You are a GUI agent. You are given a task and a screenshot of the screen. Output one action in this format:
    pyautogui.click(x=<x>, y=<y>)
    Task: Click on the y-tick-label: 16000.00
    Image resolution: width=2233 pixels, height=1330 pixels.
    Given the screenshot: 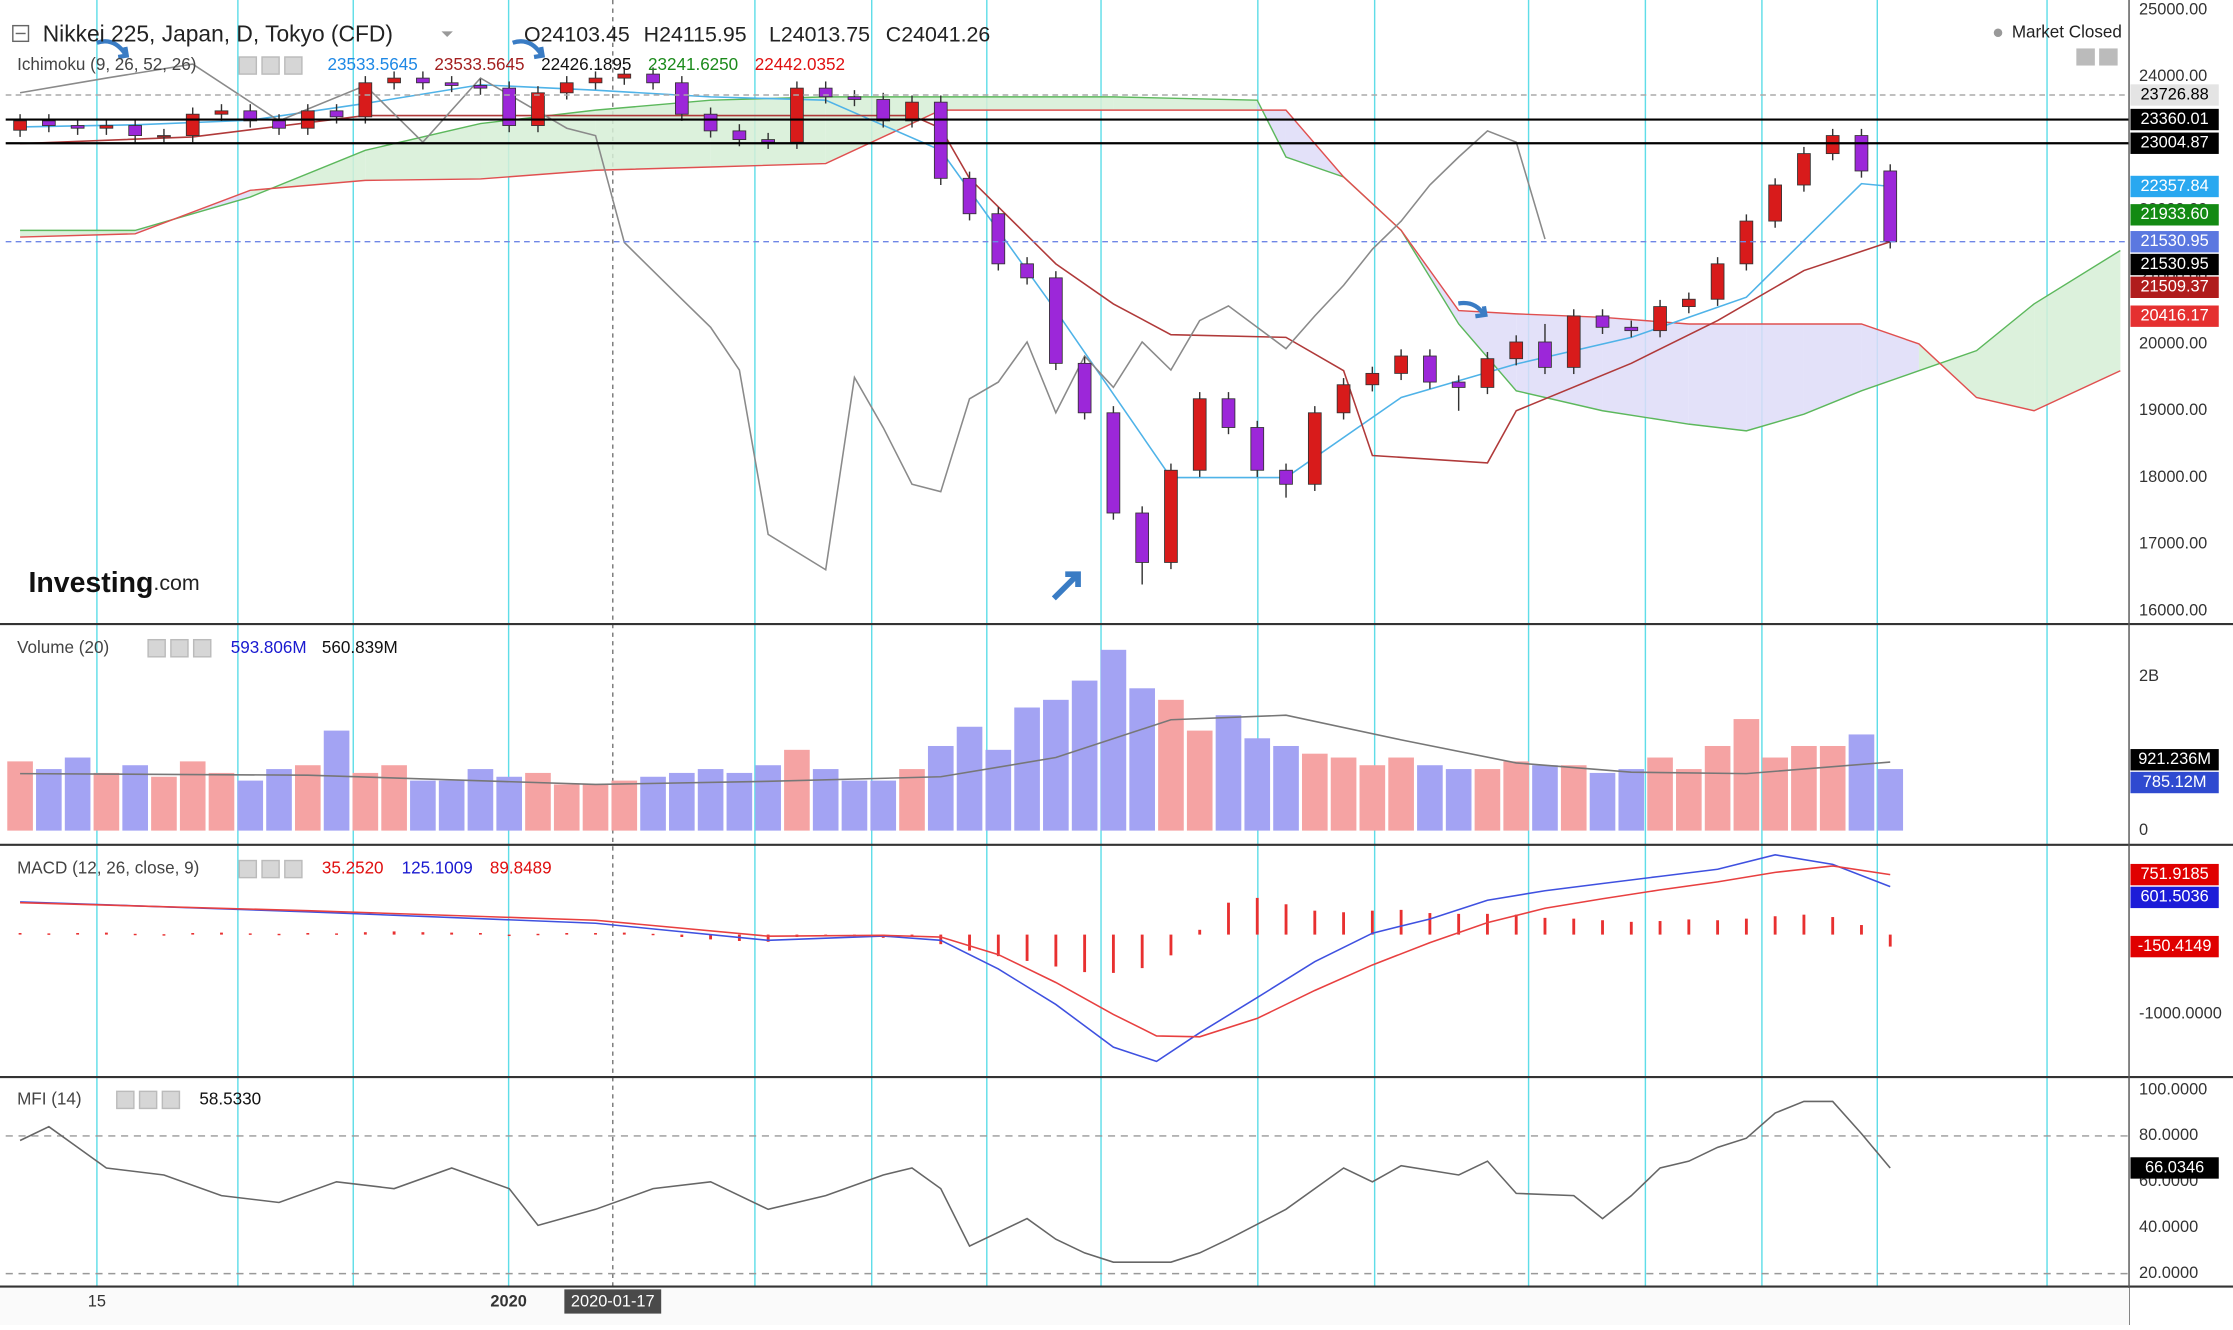 What is the action you would take?
    pyautogui.click(x=2173, y=611)
    